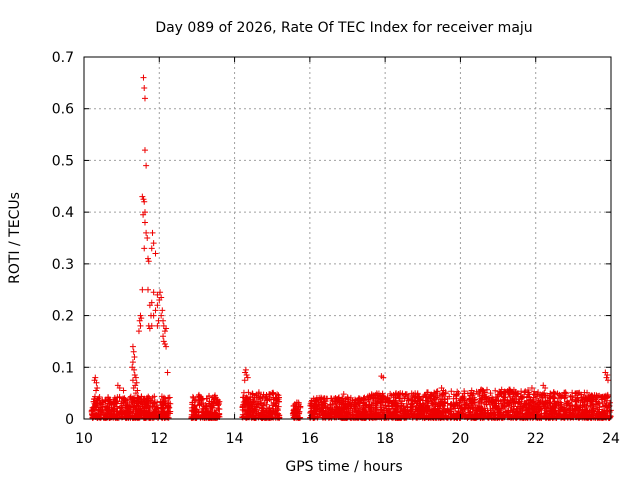 The height and width of the screenshot is (480, 640). Describe the element at coordinates (159, 439) in the screenshot. I see `x-tick-label: 12` at that location.